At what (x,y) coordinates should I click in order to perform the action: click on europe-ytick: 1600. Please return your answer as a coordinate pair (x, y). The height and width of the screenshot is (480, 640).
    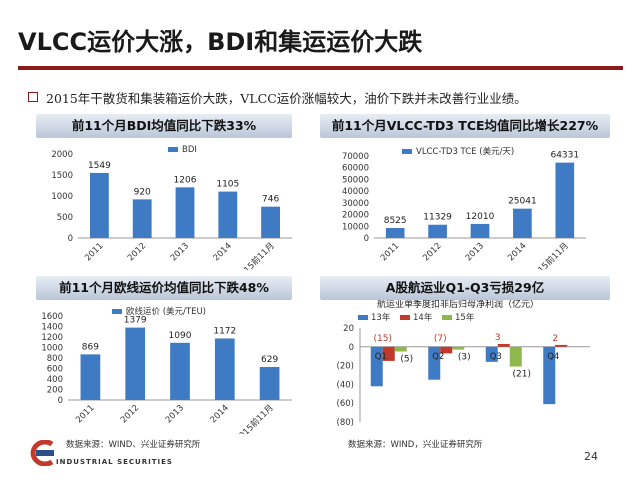
    Looking at the image, I should click on (52, 317).